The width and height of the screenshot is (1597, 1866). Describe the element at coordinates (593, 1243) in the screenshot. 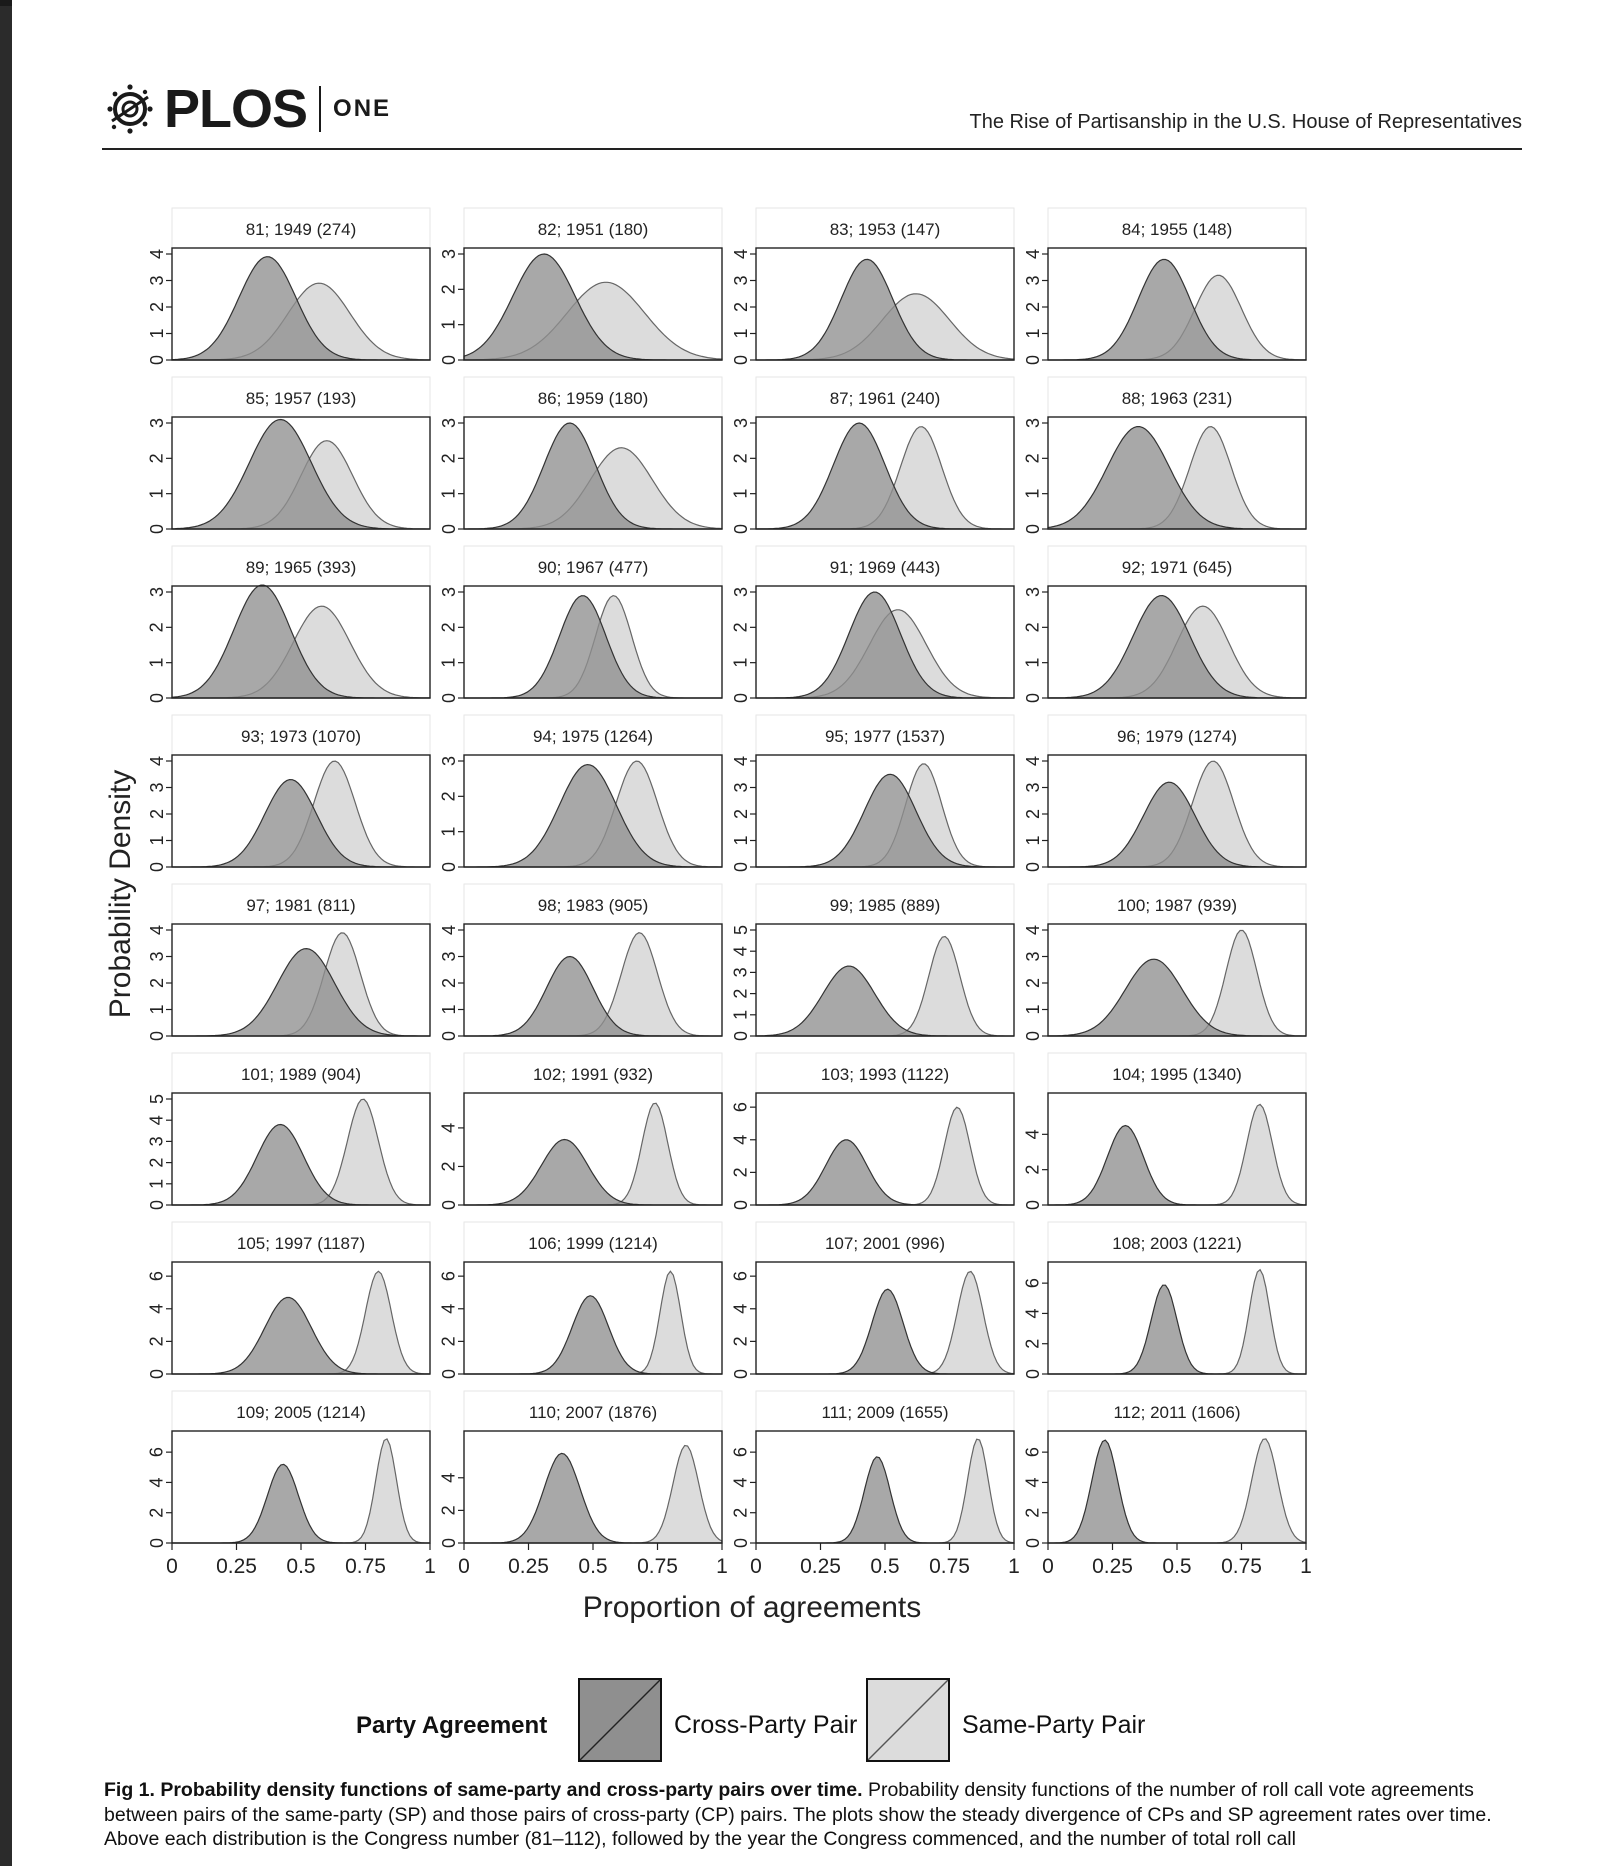

I see `panel-title: 106; 1999 (1214)` at that location.